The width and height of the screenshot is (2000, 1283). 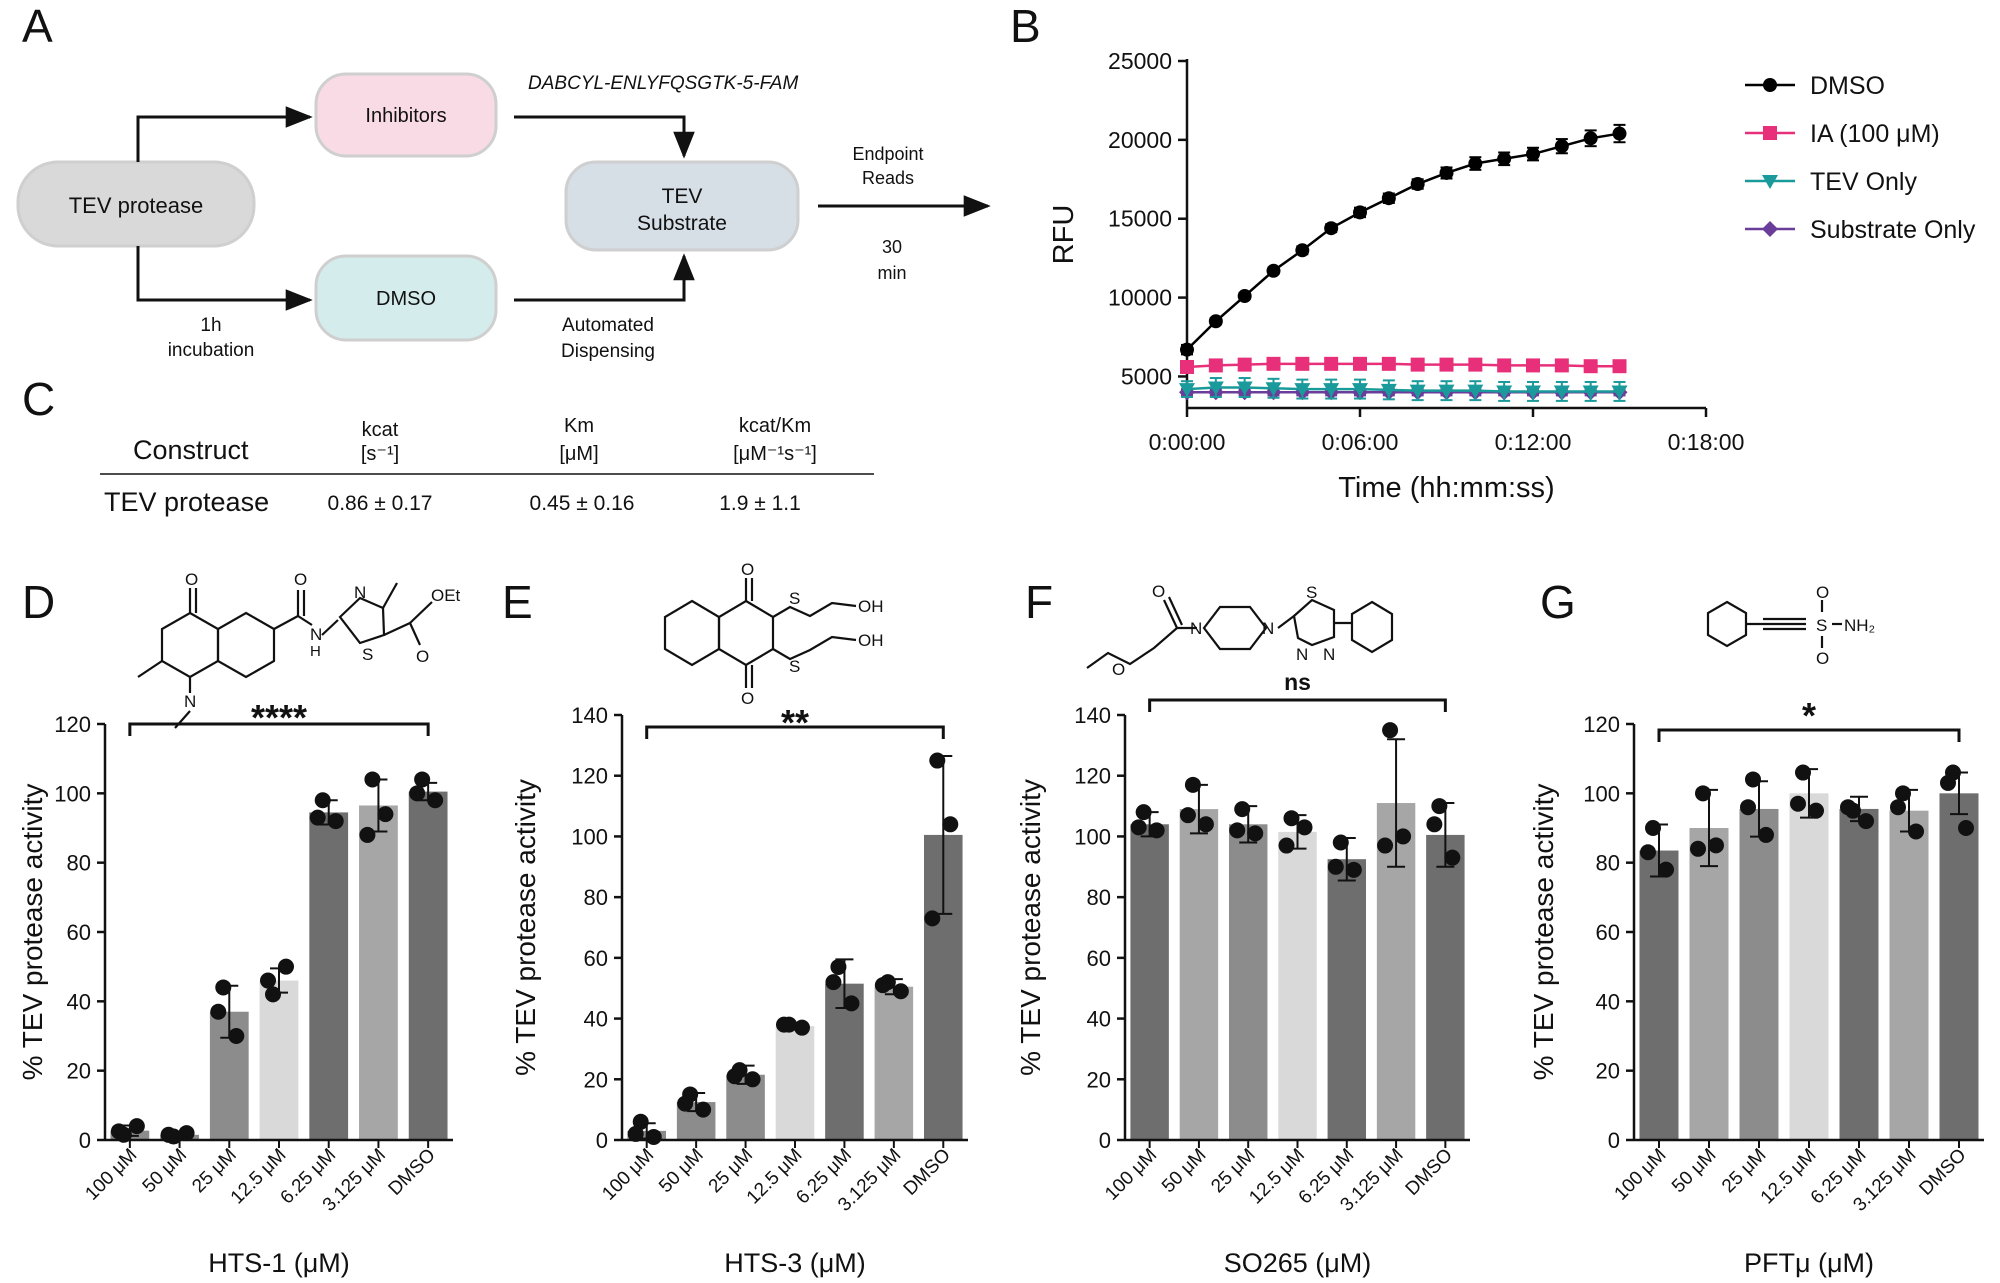 I want to click on g-y-axis-title: % TEV protease activity, so click(x=1543, y=932).